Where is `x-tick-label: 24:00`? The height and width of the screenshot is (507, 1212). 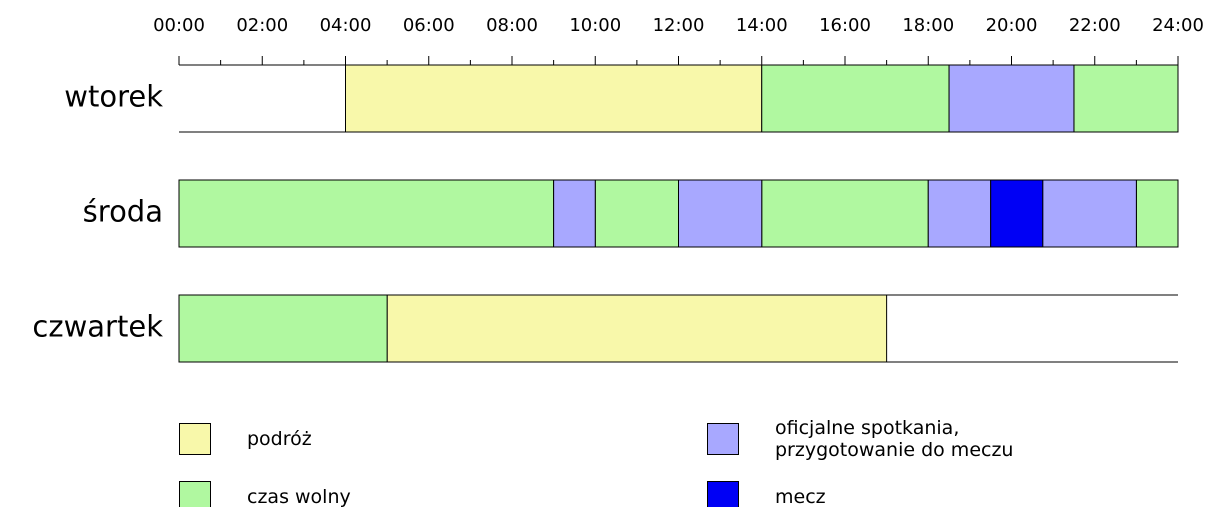
x-tick-label: 24:00 is located at coordinates (1178, 25).